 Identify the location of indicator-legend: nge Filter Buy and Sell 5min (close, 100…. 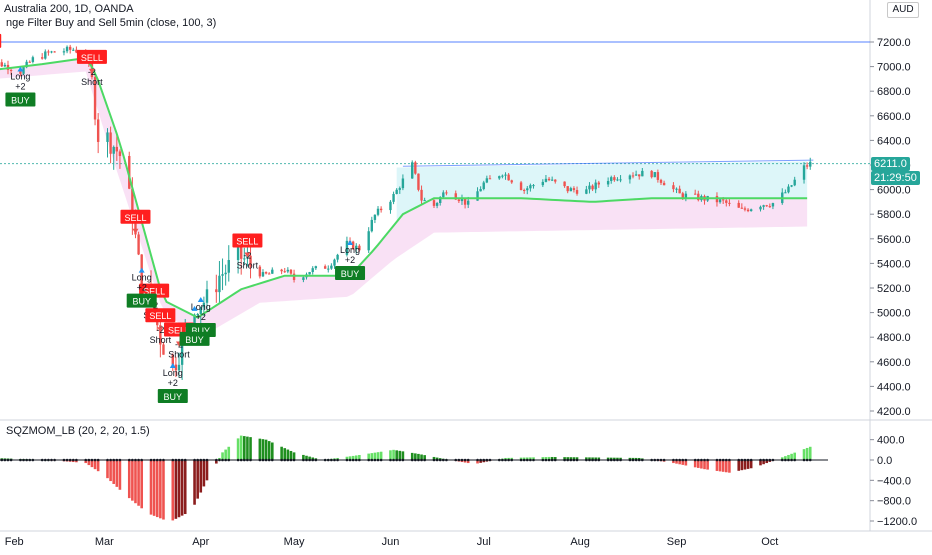
(111, 23).